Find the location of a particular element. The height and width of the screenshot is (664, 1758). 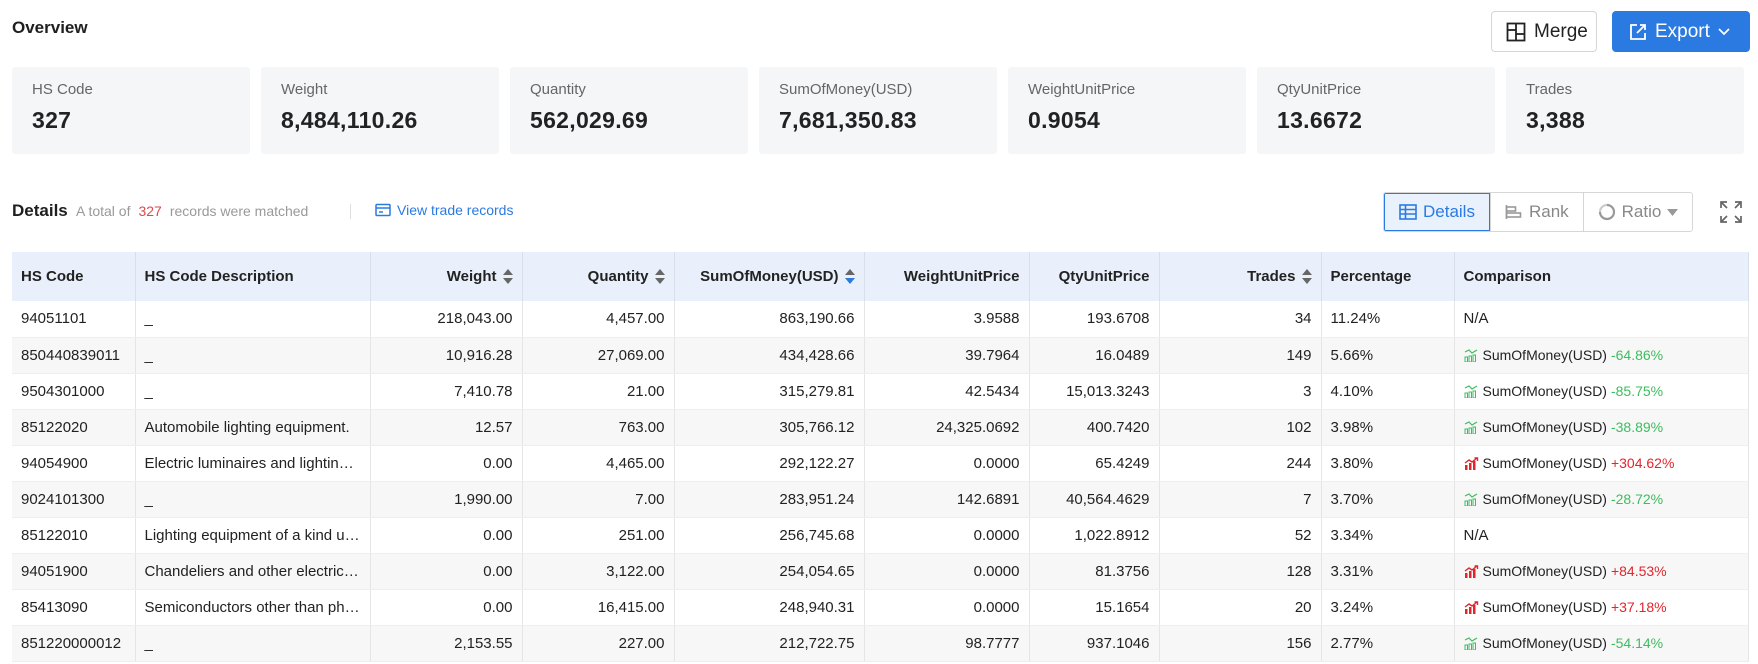

column-header-label: QtyUnitPrice is located at coordinates (1104, 276).